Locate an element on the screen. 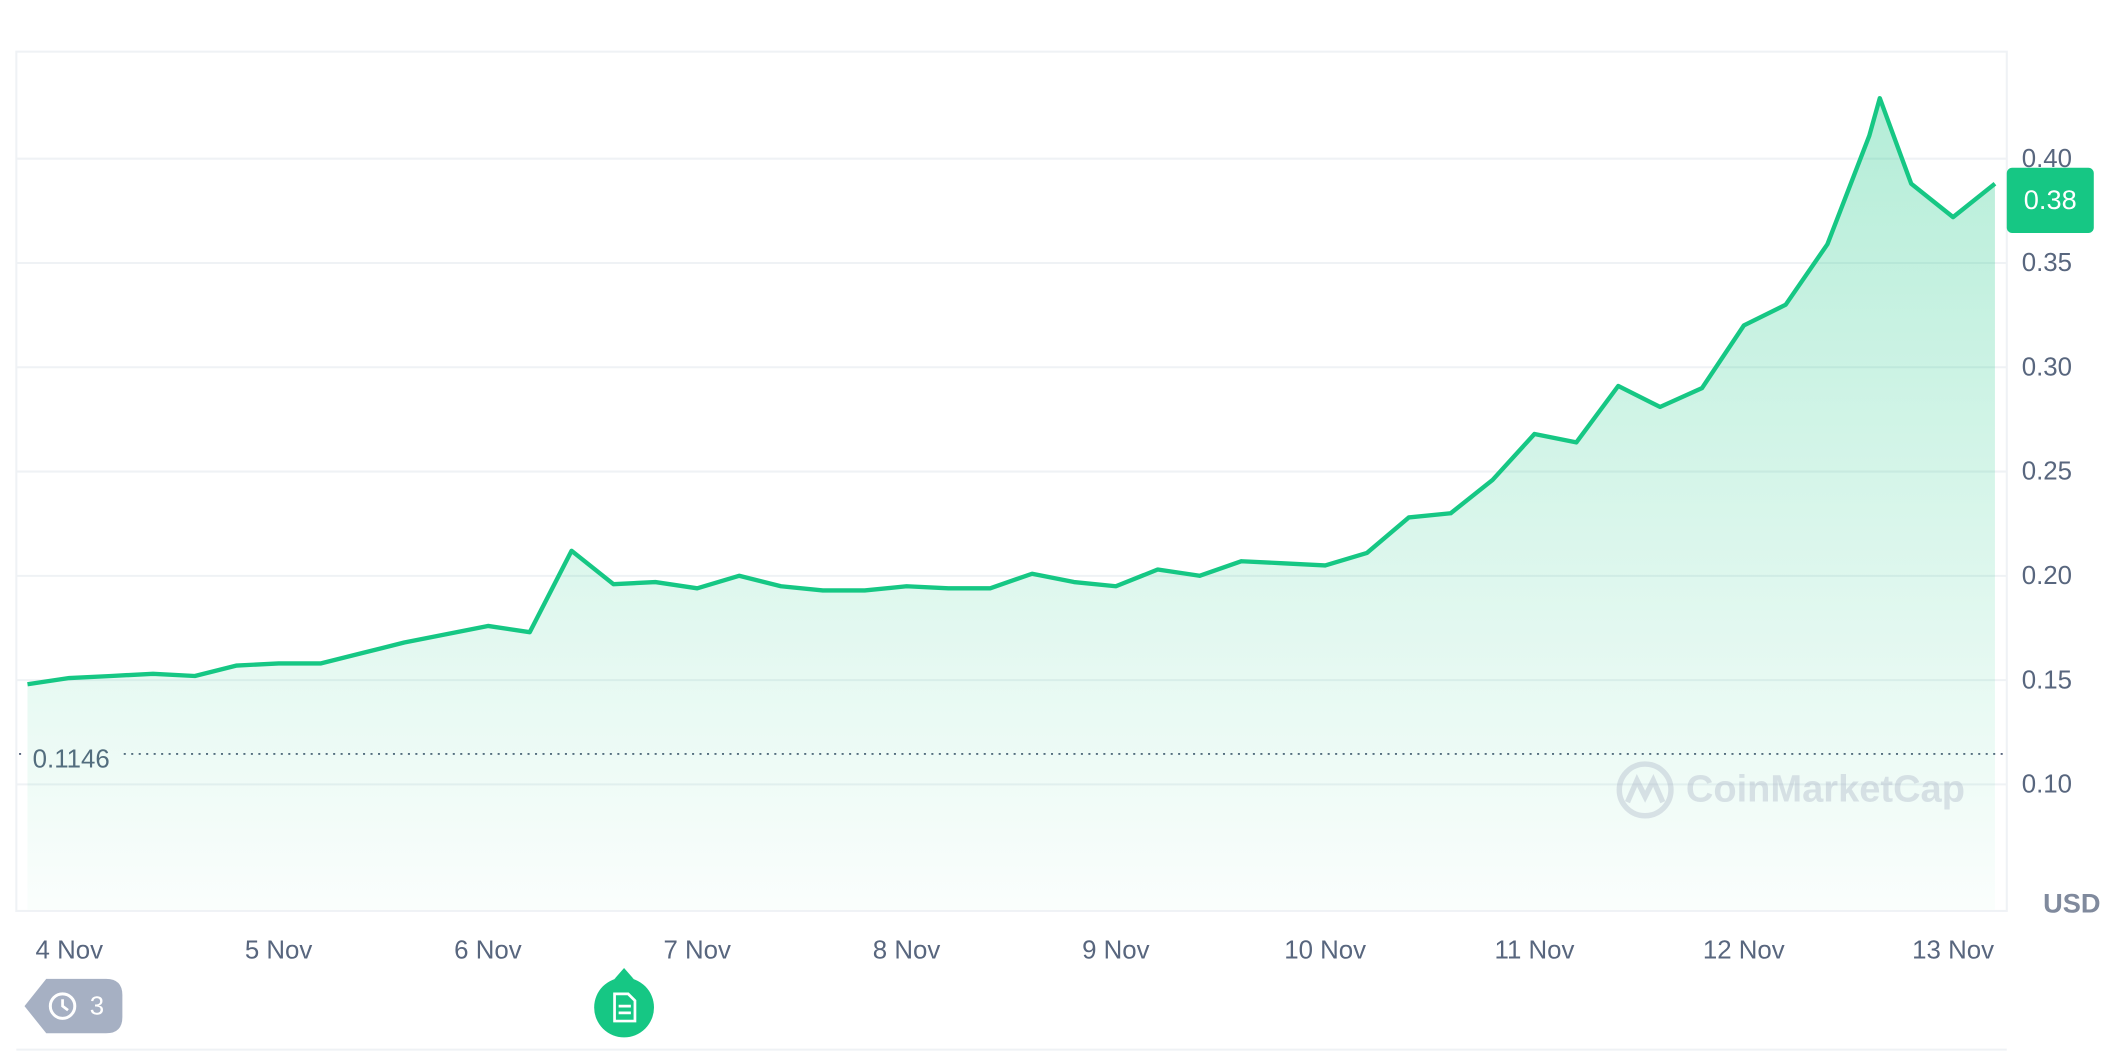 The height and width of the screenshot is (1053, 2121). history-count: 3 is located at coordinates (97, 1006).